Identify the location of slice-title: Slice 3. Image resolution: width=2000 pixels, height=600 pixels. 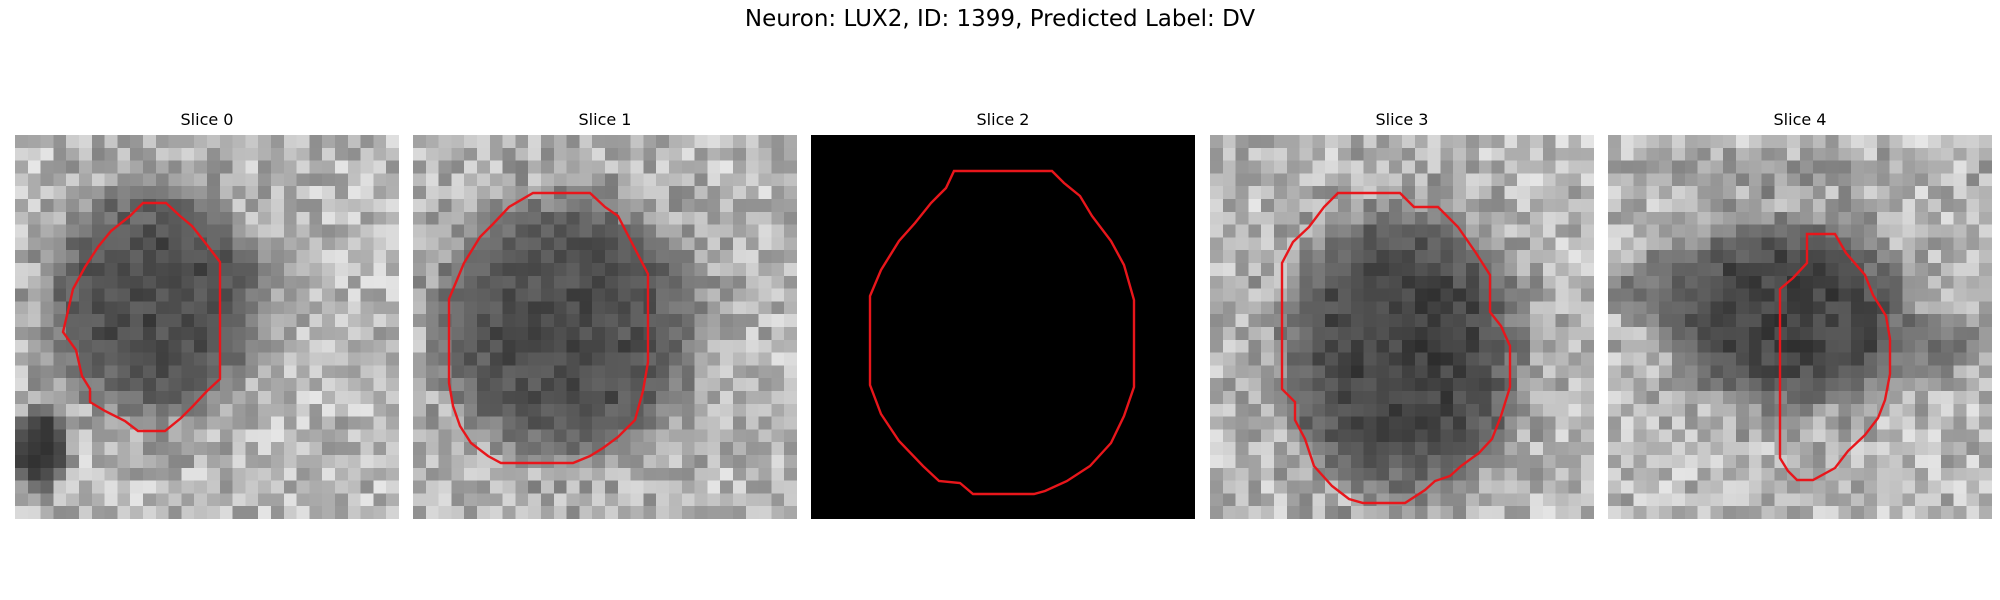
(1402, 120).